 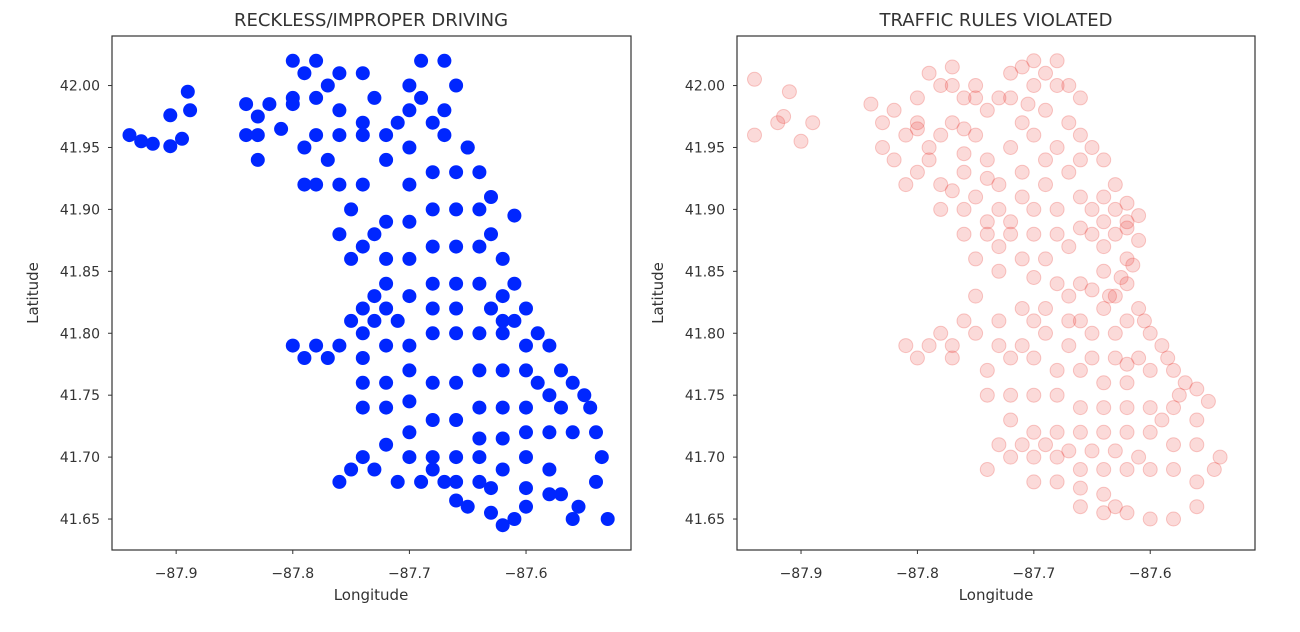 I want to click on x-tick-label: −87.7, so click(x=409, y=574).